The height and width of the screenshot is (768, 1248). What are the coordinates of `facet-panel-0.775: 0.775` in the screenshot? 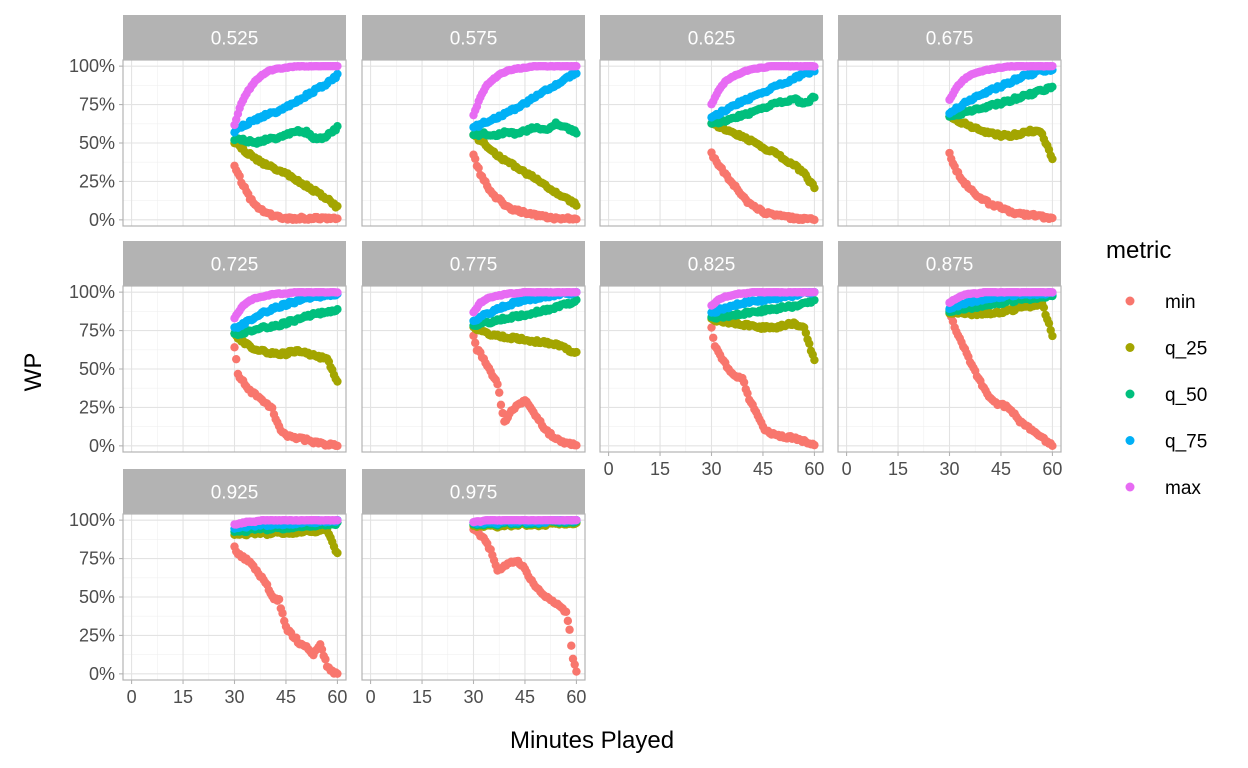 It's located at (473, 347).